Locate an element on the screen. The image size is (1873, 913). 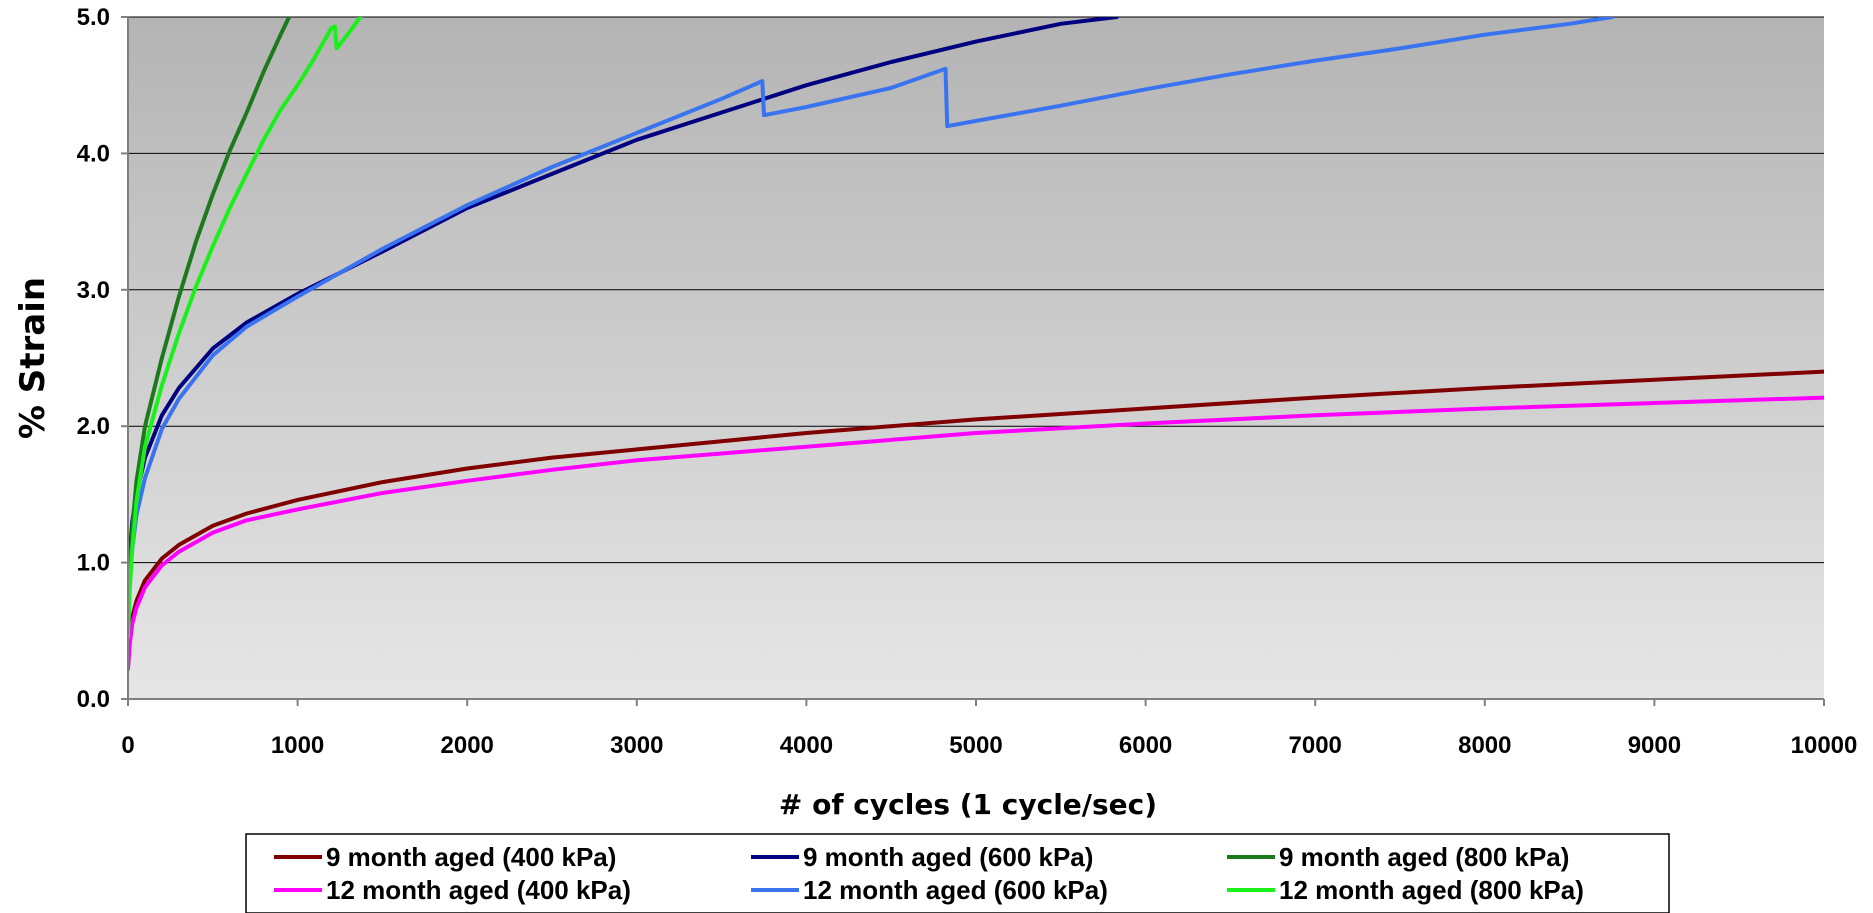
y-axis-title: % Strain is located at coordinates (33, 358).